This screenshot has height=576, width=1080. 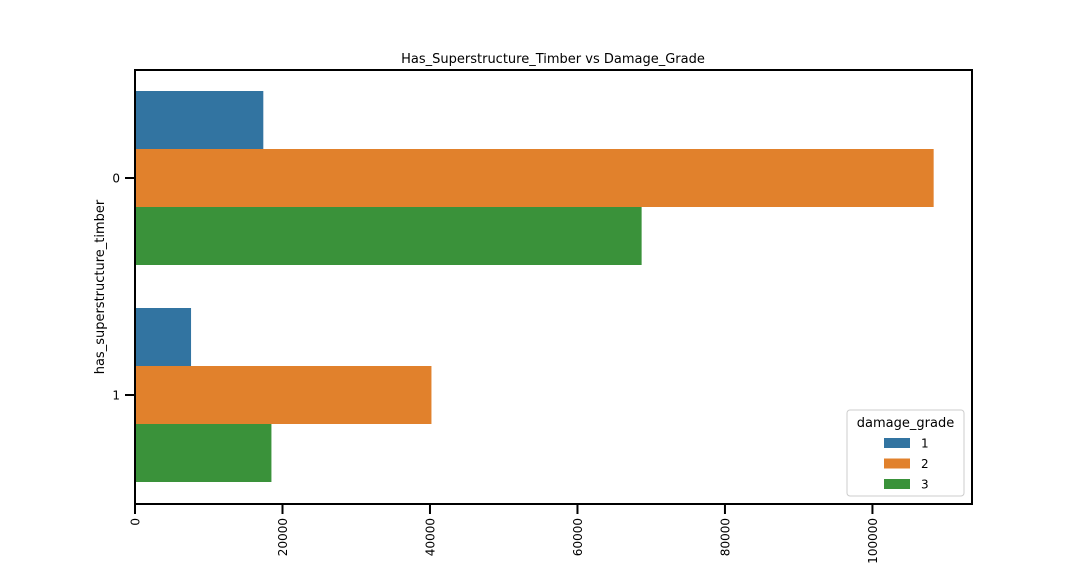 I want to click on x-tick-label: 40000, so click(x=430, y=537).